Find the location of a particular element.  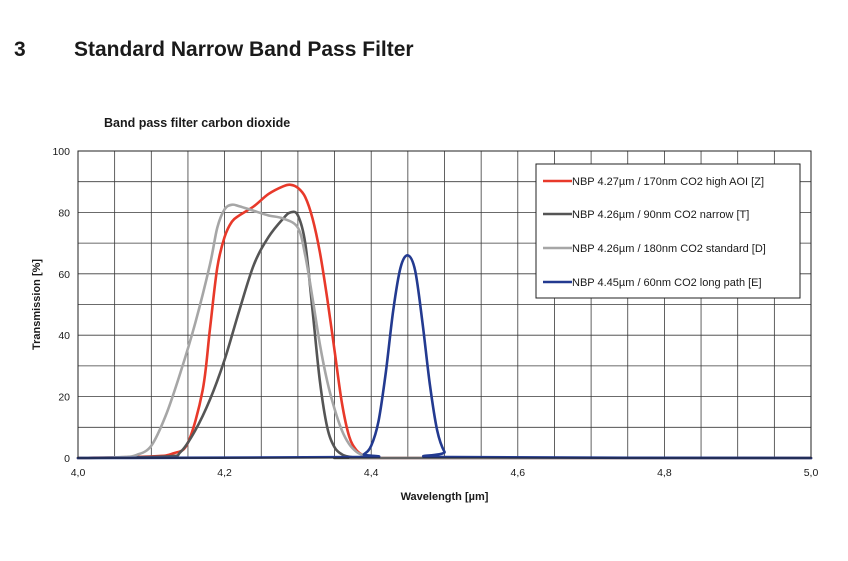

legend-box is located at coordinates (668, 231).